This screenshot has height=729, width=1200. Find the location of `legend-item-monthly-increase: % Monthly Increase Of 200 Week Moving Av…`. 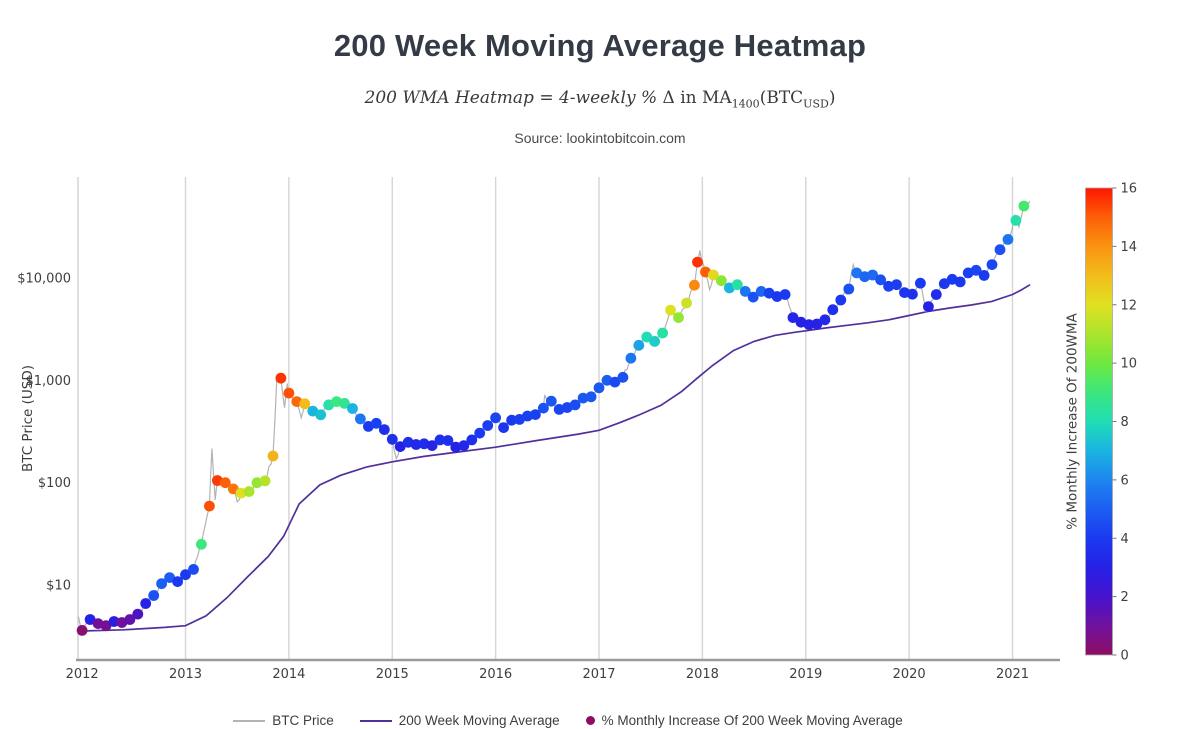

legend-item-monthly-increase: % Monthly Increase Of 200 Week Moving Av… is located at coordinates (744, 720).